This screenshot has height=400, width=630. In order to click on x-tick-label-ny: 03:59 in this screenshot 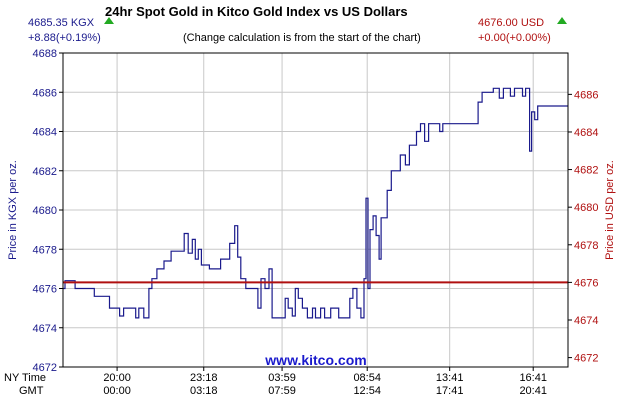, I will do `click(282, 378)`.